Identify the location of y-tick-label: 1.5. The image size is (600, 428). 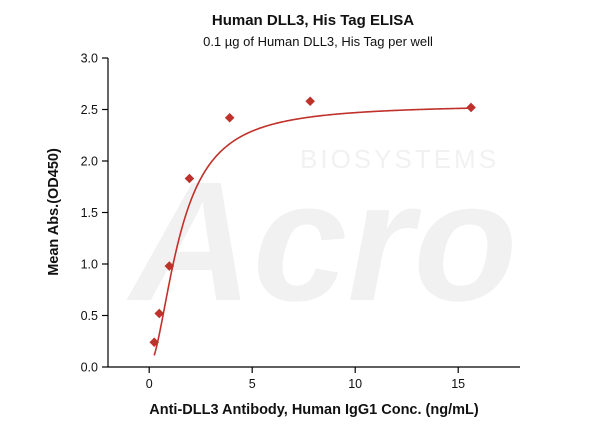
(89, 213).